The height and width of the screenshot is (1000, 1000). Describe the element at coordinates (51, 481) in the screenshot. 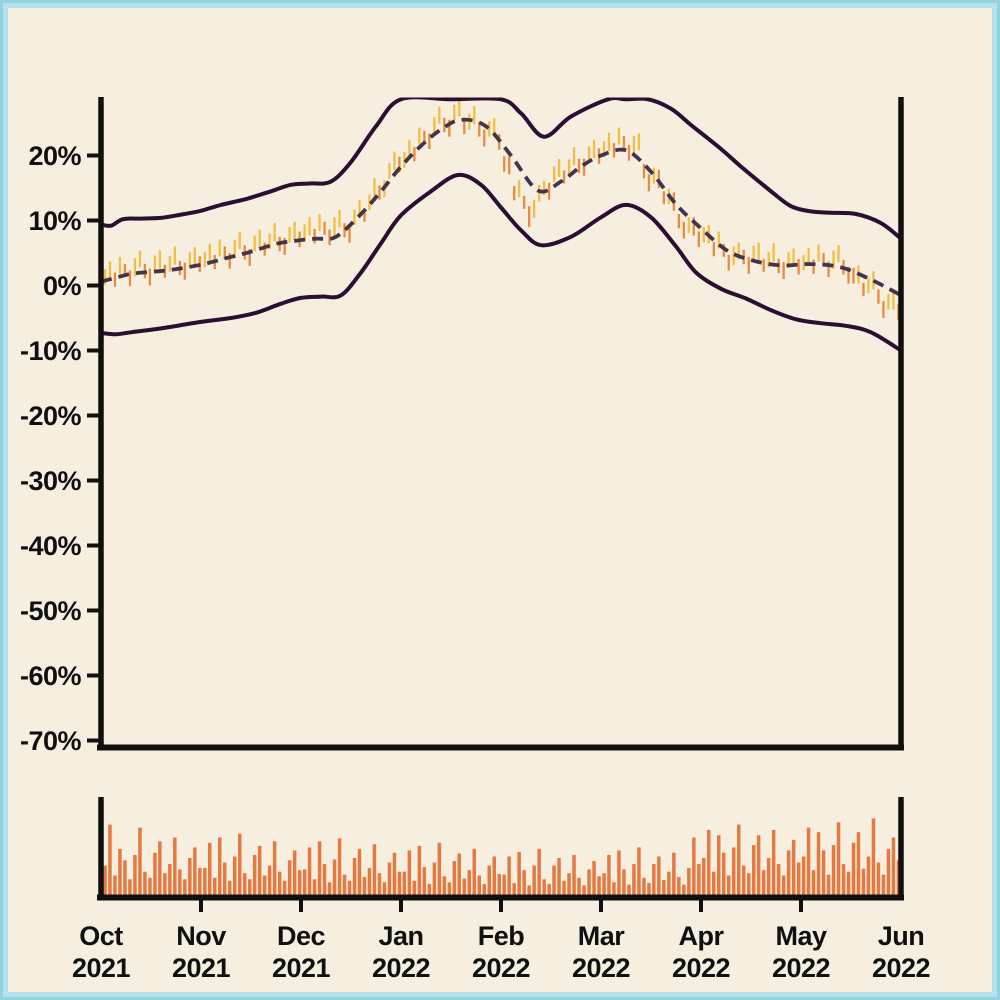

I see `y-axis-label: -30%` at that location.